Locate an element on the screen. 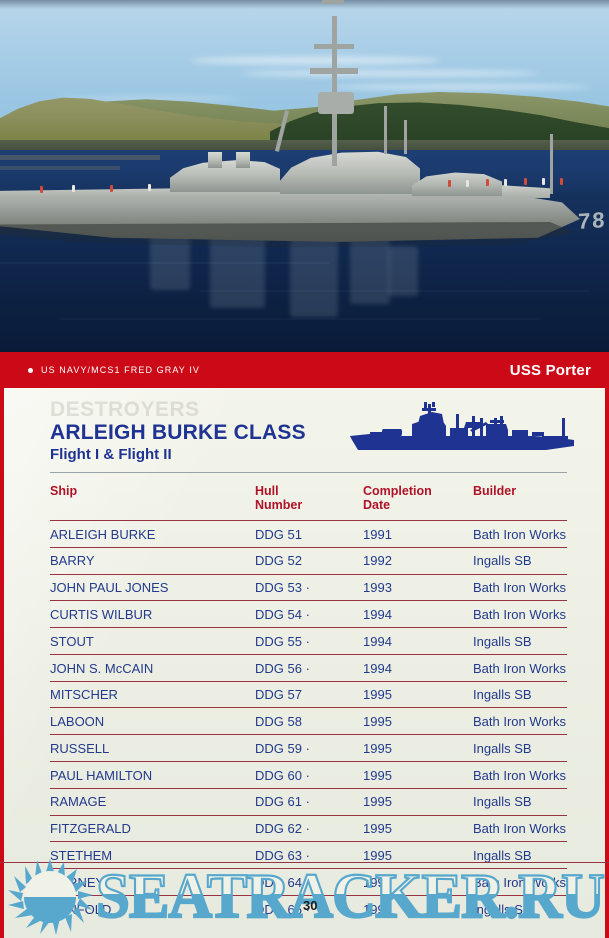  column-header-builder: Builder is located at coordinates (495, 491).